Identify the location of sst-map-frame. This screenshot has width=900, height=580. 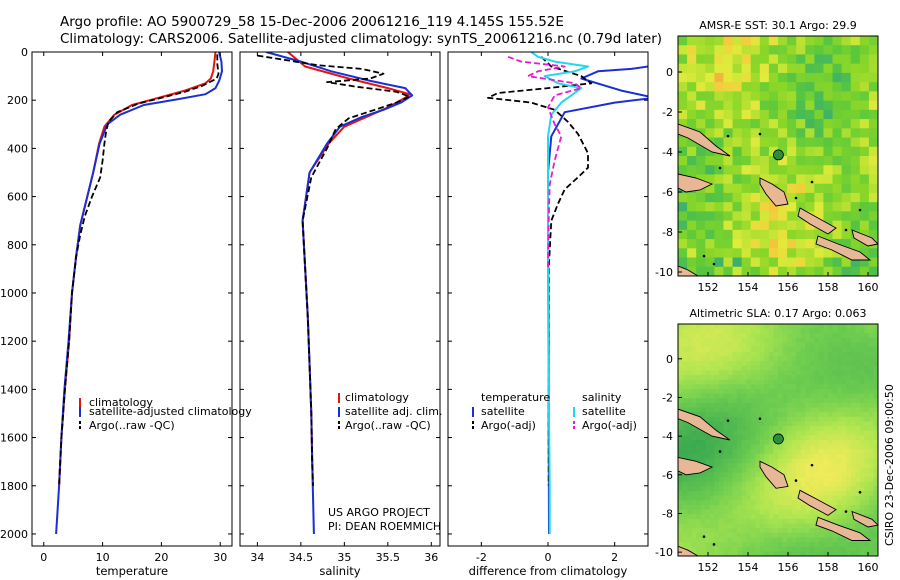
(778, 156).